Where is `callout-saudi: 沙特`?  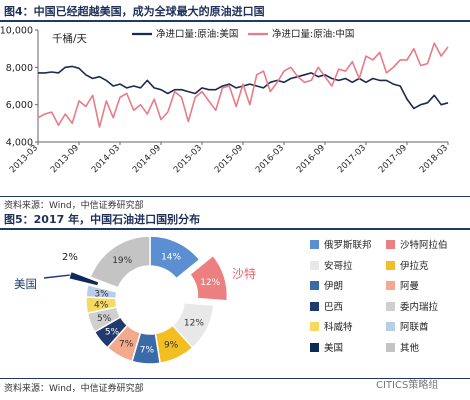 callout-saudi: 沙特 is located at coordinates (244, 273).